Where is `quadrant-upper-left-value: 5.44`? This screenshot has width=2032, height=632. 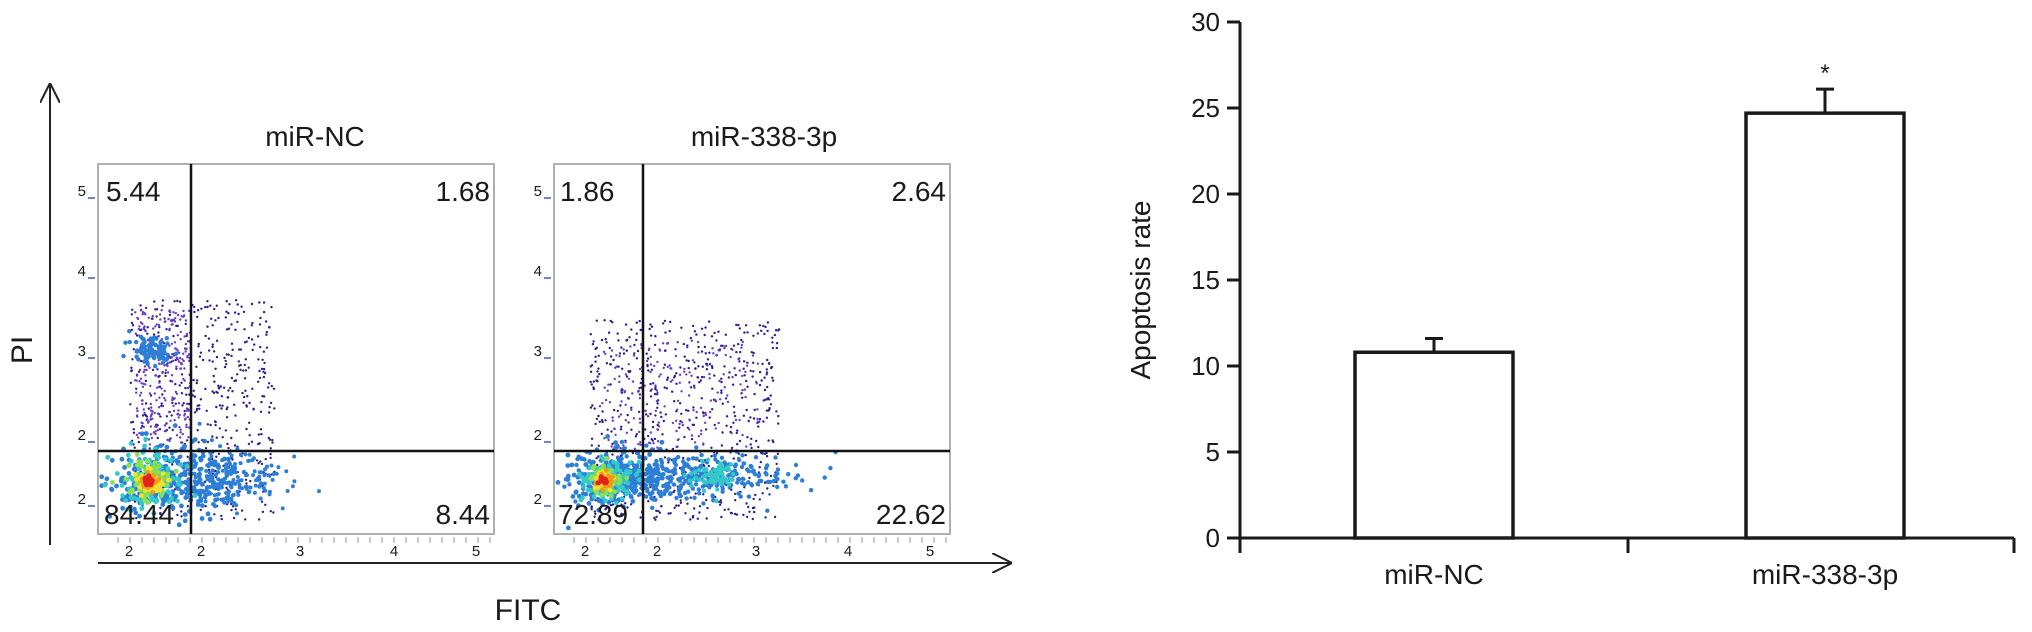 quadrant-upper-left-value: 5.44 is located at coordinates (133, 191).